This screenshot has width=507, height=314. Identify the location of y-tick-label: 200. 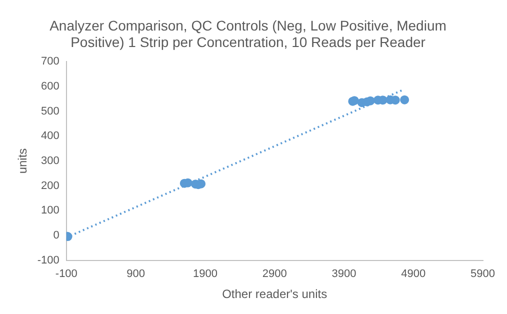
(50, 186).